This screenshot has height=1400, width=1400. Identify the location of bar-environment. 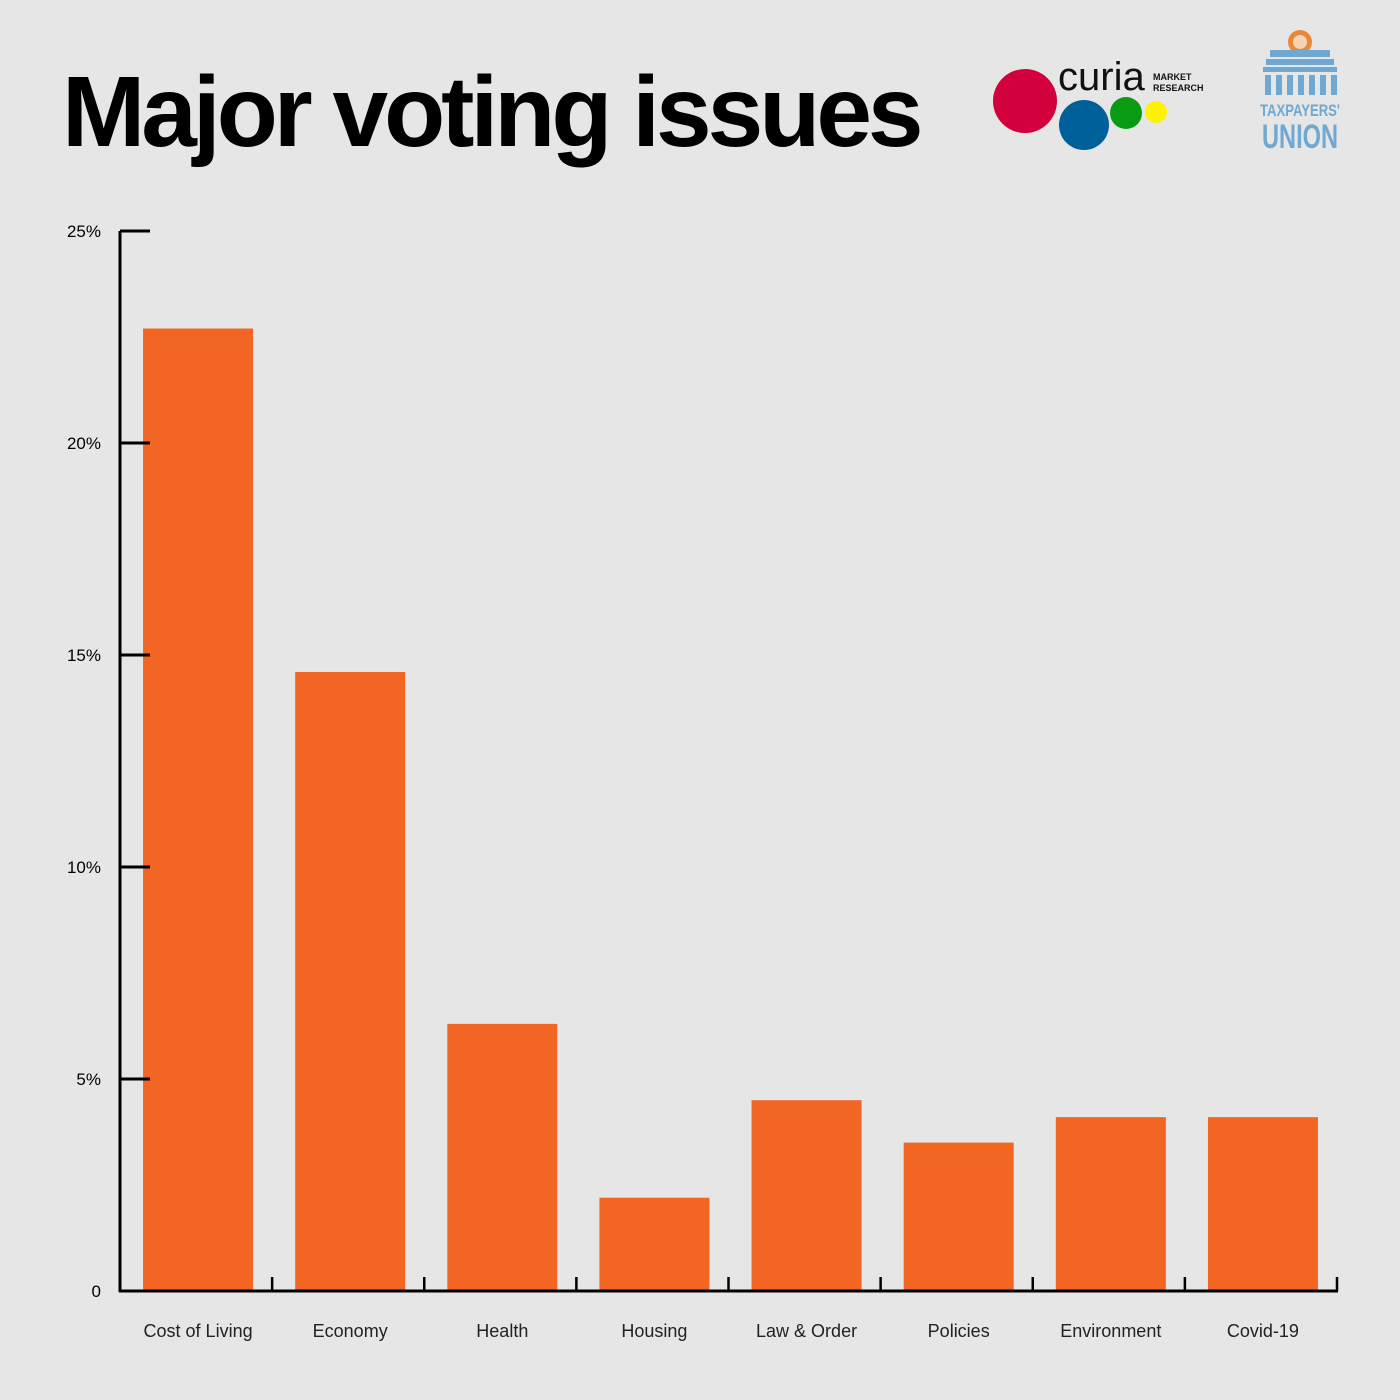
(1110, 1204).